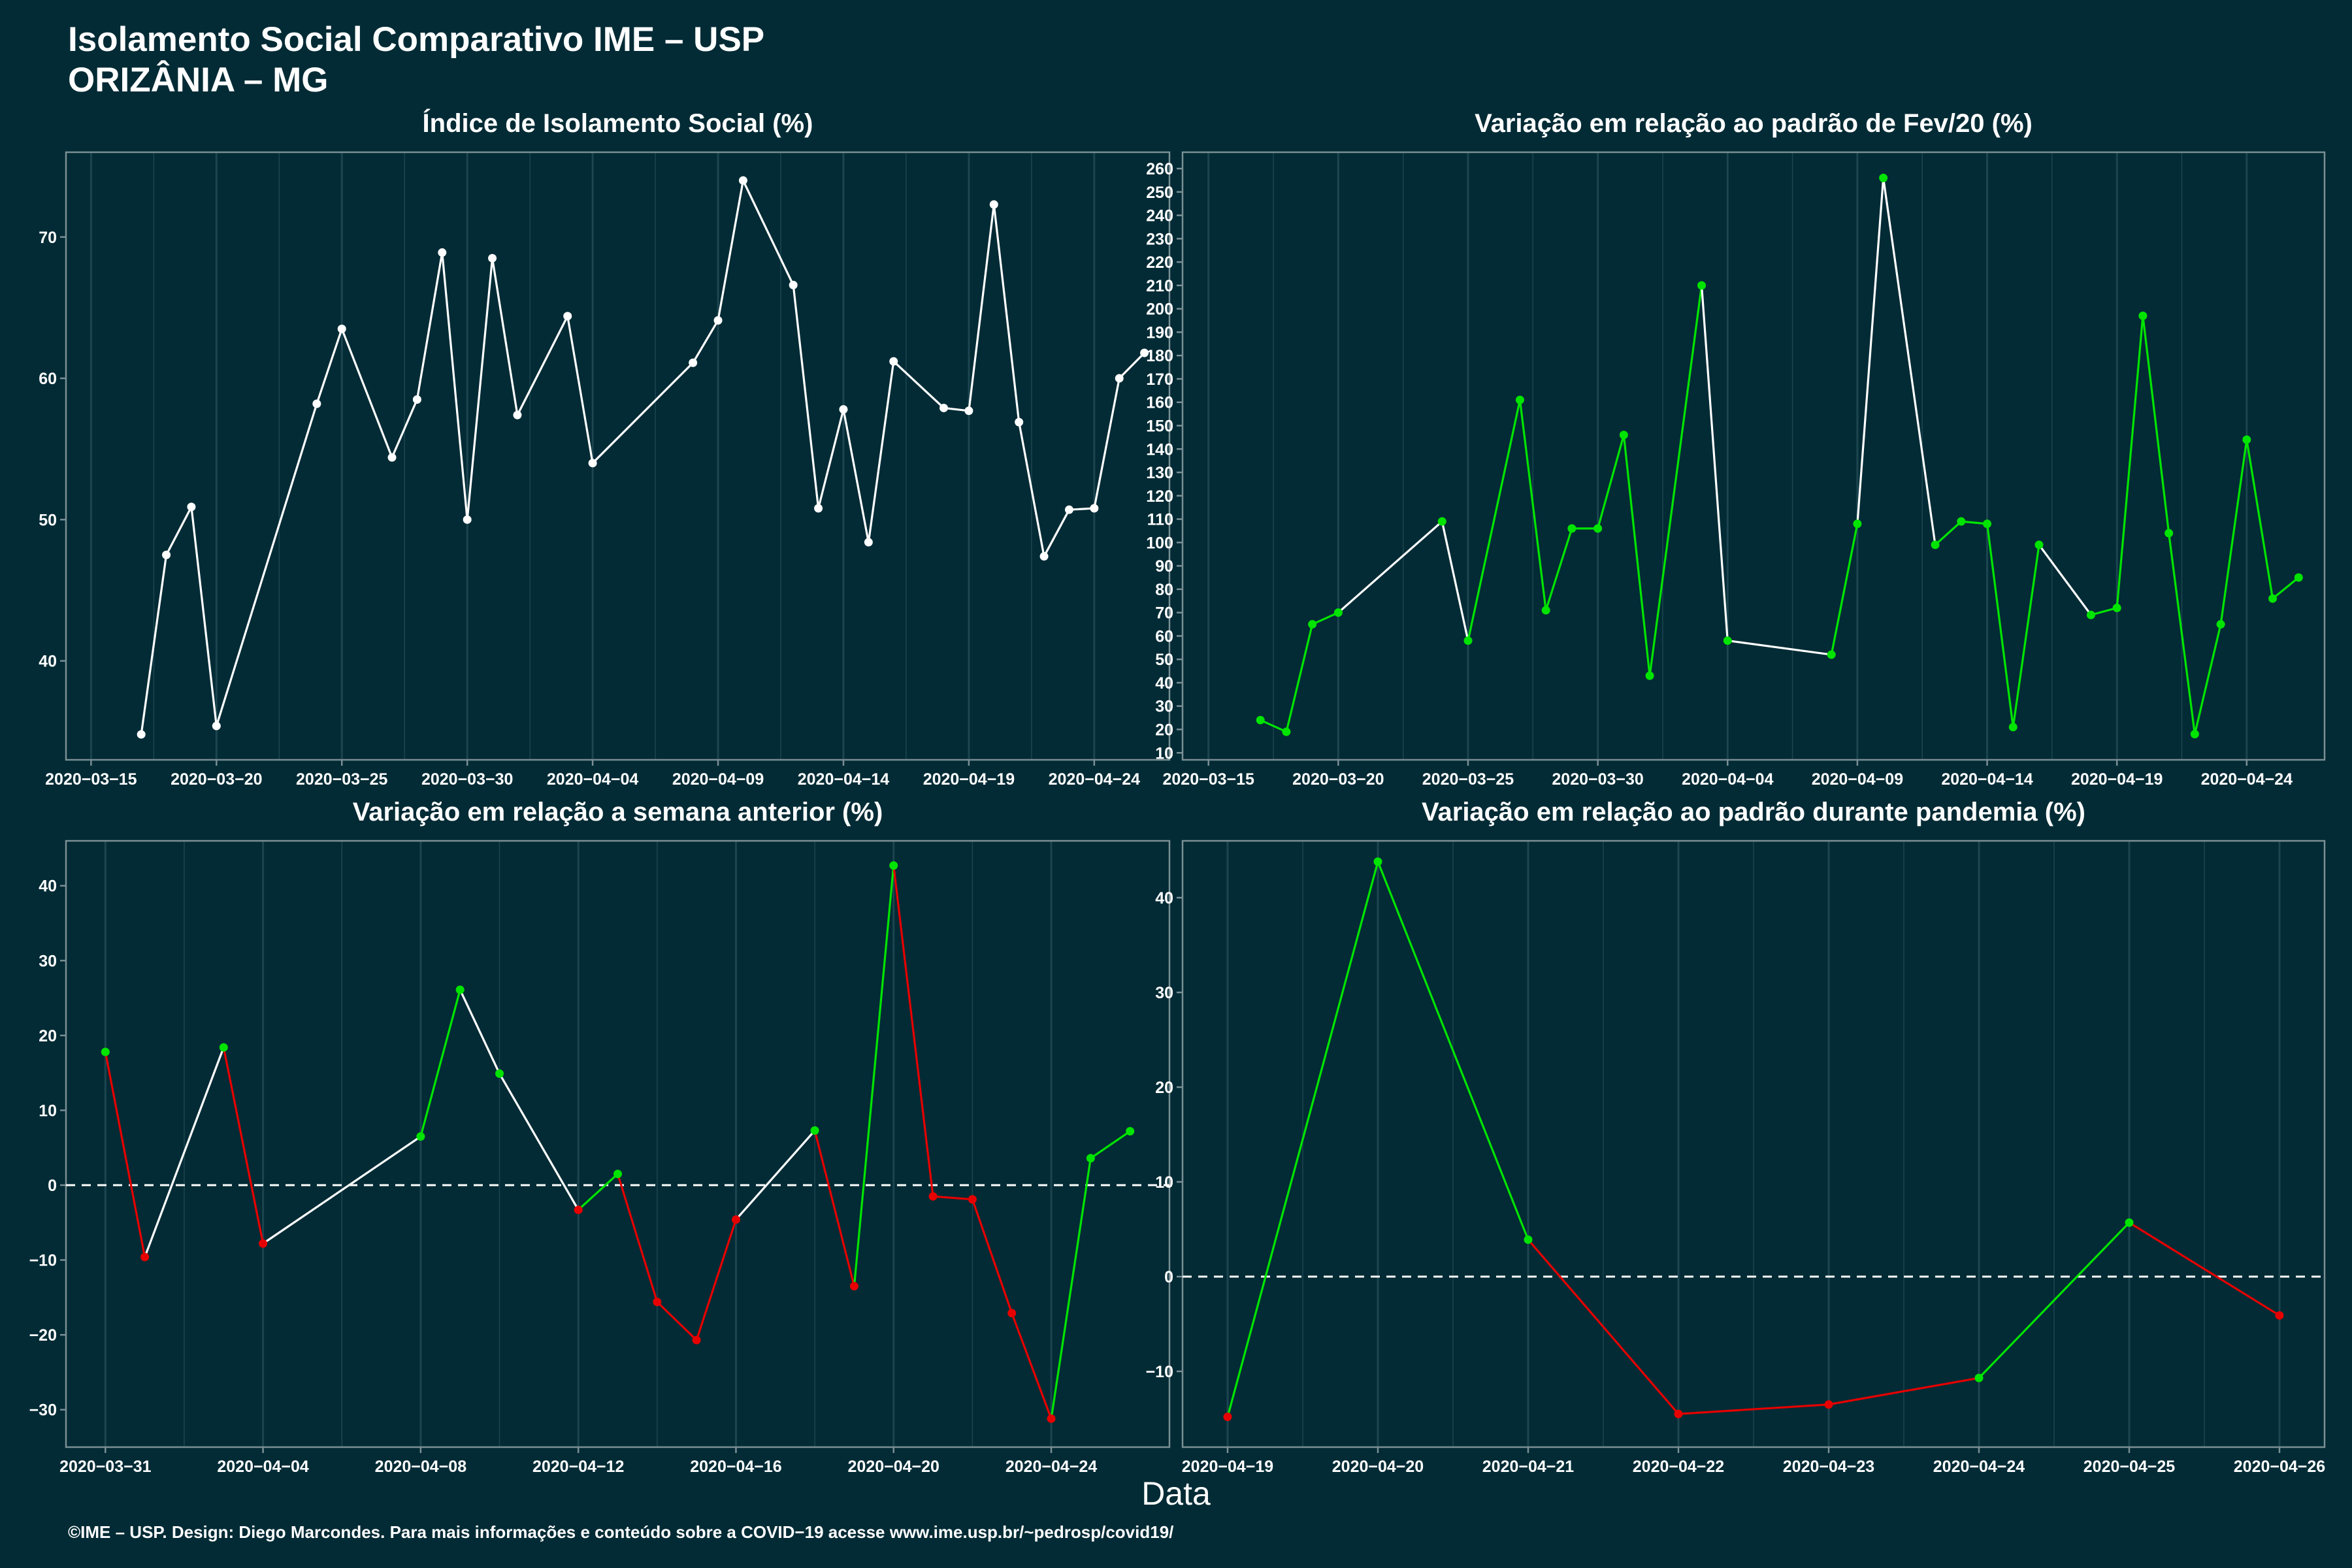 The image size is (2352, 1568). Describe the element at coordinates (1987, 779) in the screenshot. I see `x-tick-label: 2020−04−14` at that location.